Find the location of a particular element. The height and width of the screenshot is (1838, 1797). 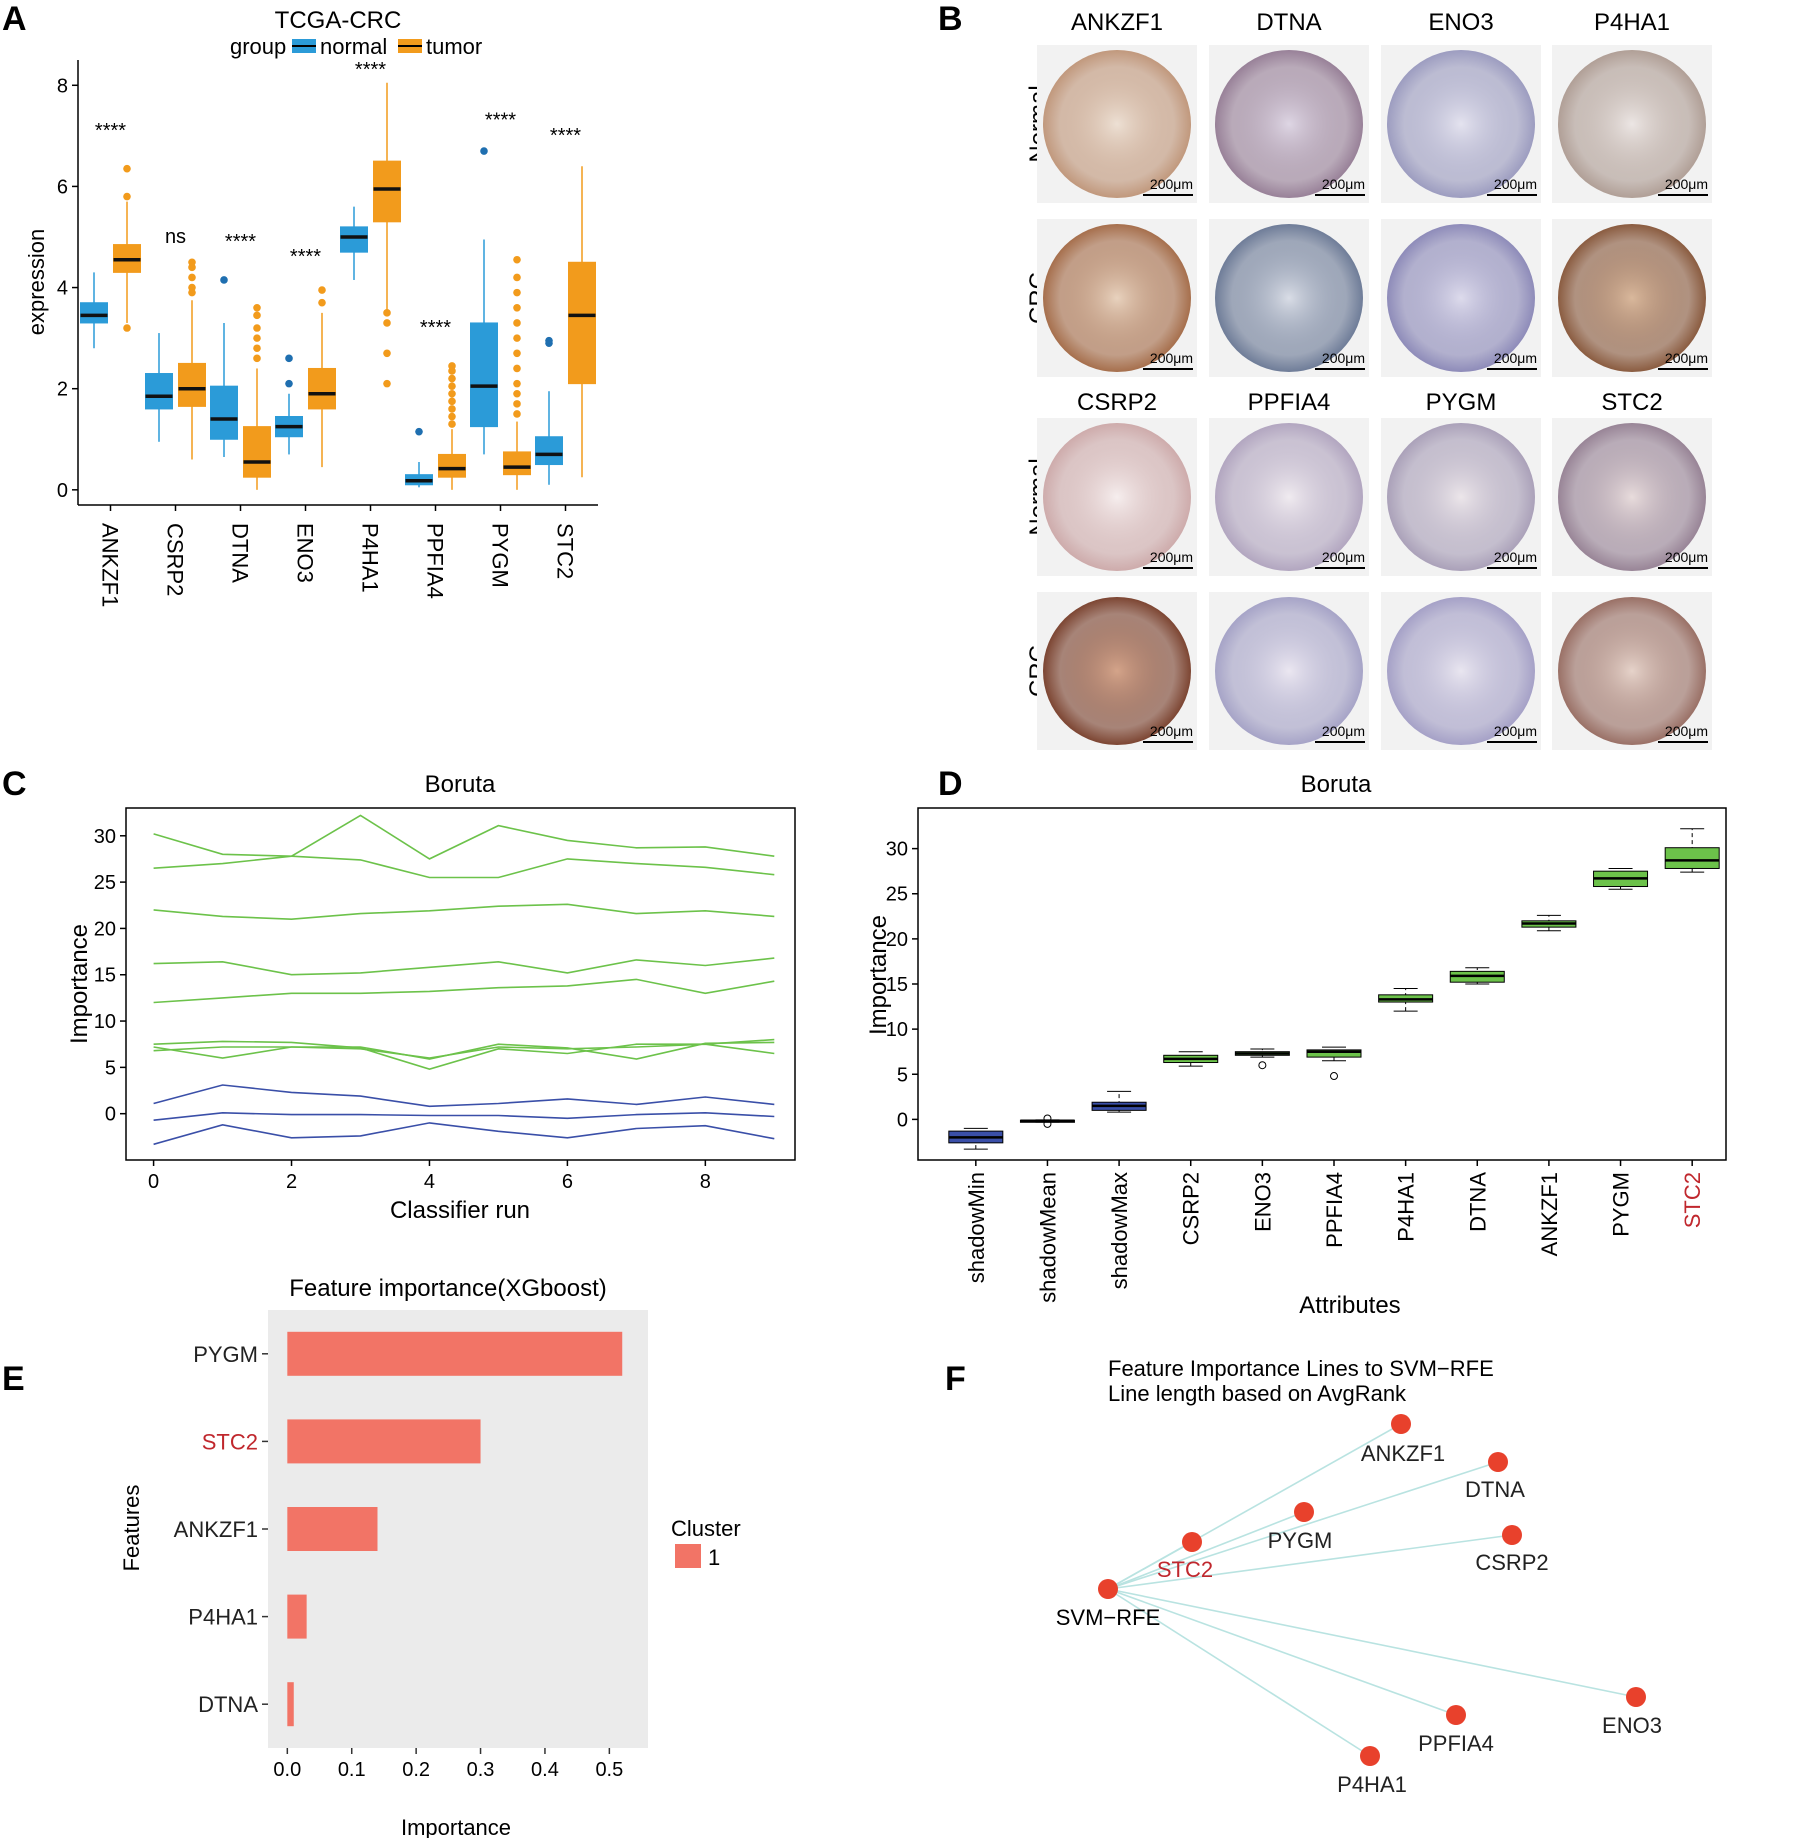

x-tick-label: 0.0 is located at coordinates (287, 1770).